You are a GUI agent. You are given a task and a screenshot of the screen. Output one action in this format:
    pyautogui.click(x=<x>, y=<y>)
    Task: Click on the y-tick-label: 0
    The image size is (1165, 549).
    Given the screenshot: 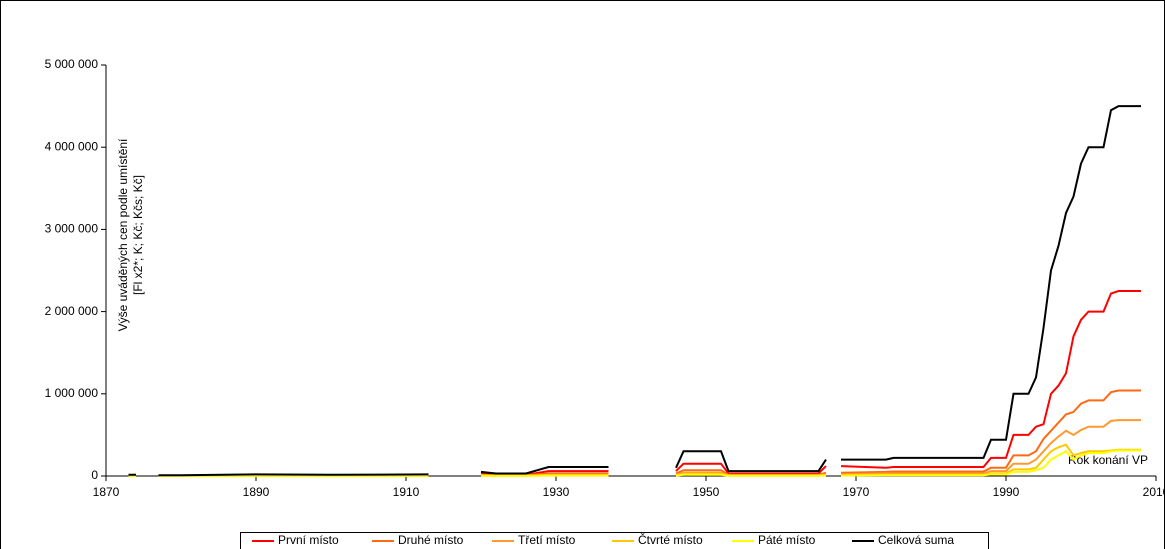 What is the action you would take?
    pyautogui.click(x=94, y=475)
    